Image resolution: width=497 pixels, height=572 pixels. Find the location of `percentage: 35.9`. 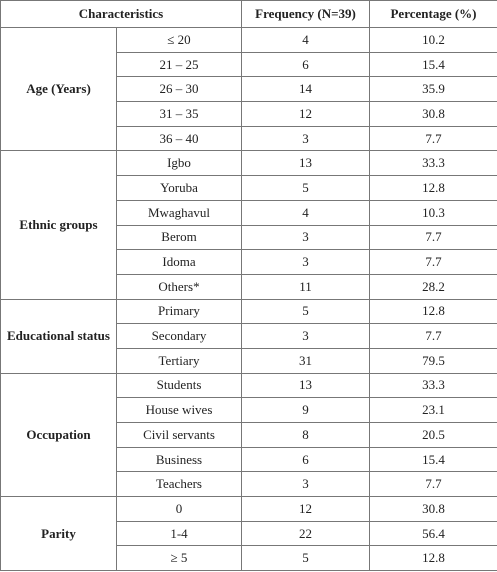

percentage: 35.9 is located at coordinates (433, 89).